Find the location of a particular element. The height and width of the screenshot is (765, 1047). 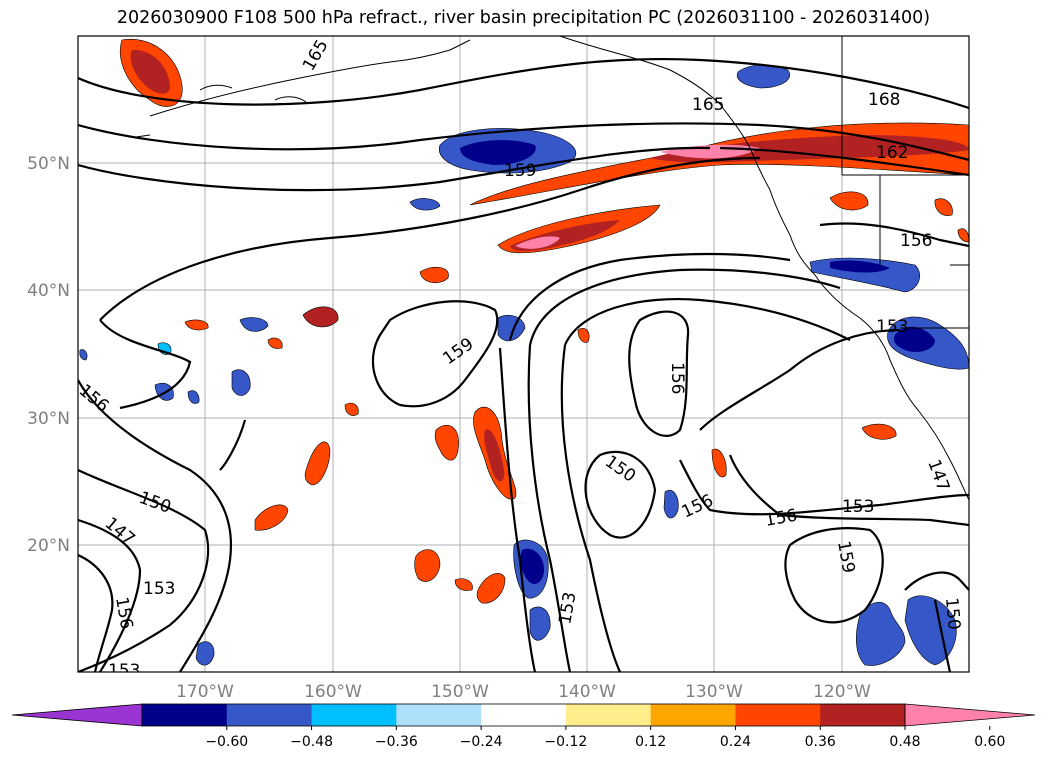

lat-label: 40°N is located at coordinates (48, 291).